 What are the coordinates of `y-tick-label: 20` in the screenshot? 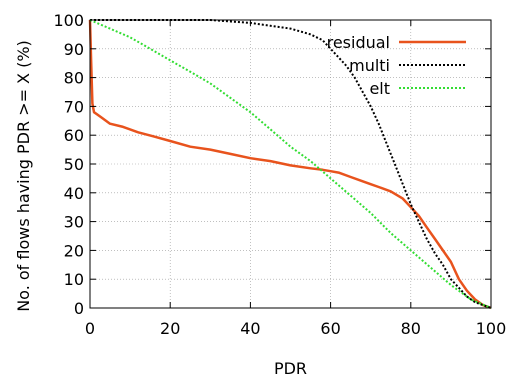 It's located at (74, 250).